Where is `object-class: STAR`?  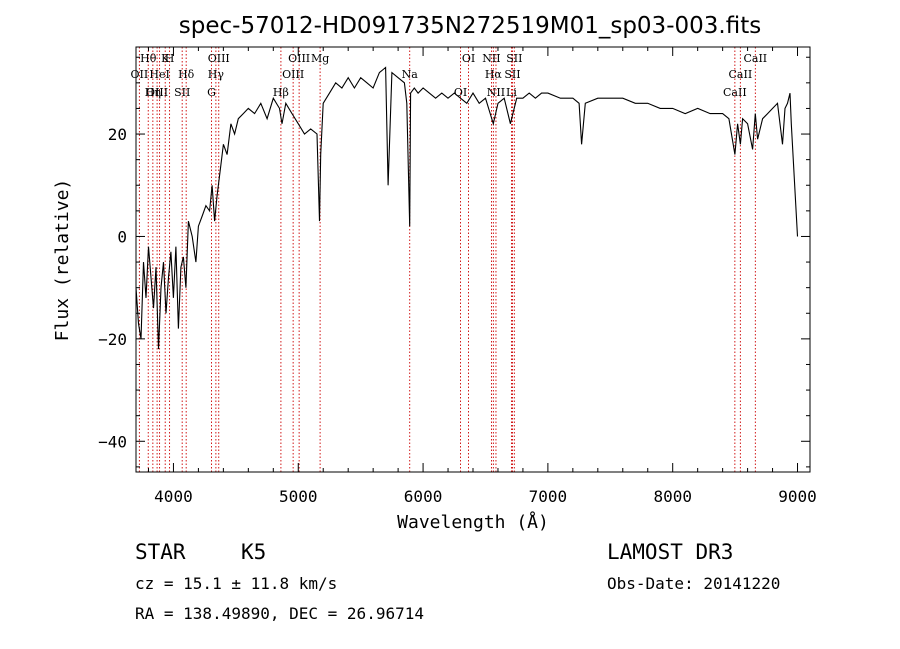 object-class: STAR is located at coordinates (160, 552).